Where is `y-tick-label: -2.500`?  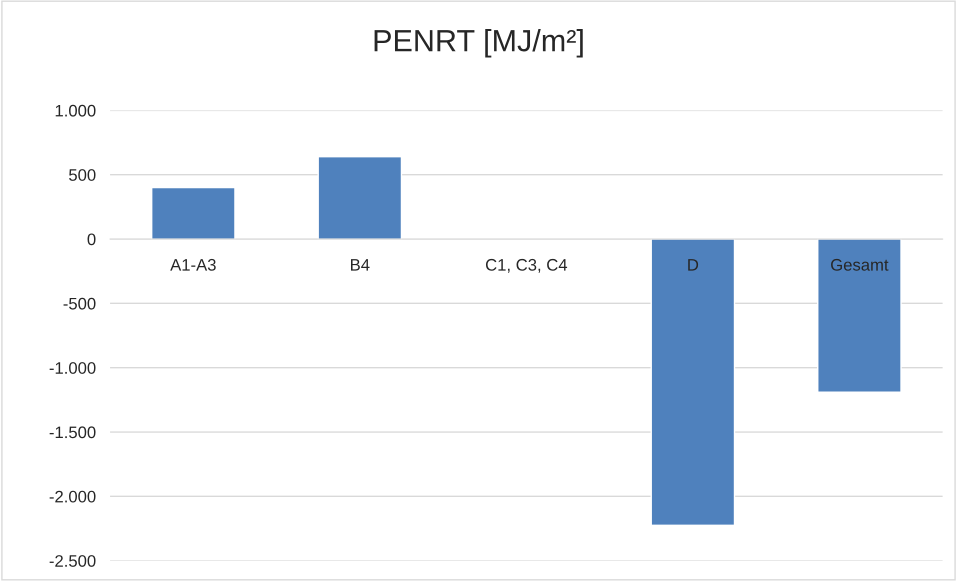
y-tick-label: -2.500 is located at coordinates (73, 561).